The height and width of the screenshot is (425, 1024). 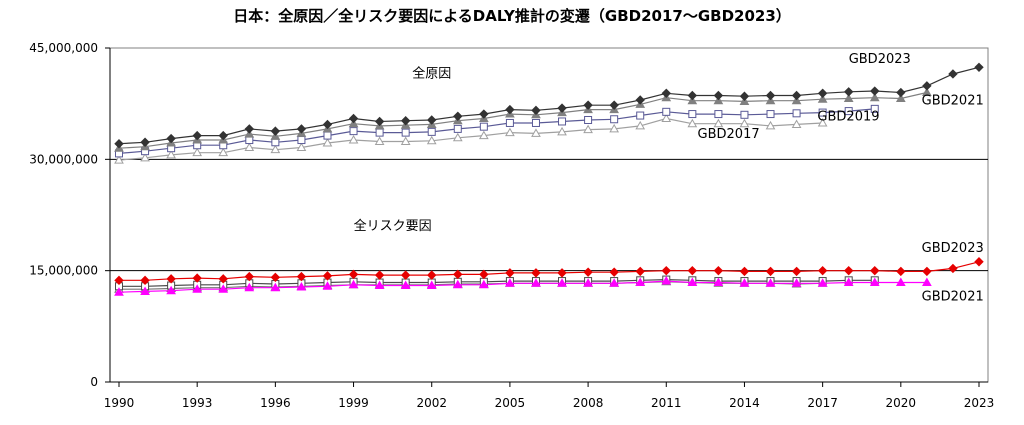 I want to click on y-tick-label: 45,000,000, so click(x=63, y=48).